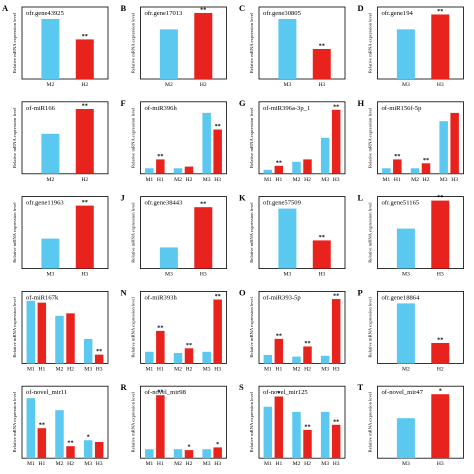 This screenshot has width=474, height=474. What do you see at coordinates (164, 13) in the screenshot?
I see `chart-title: ofr.gene17013` at bounding box center [164, 13].